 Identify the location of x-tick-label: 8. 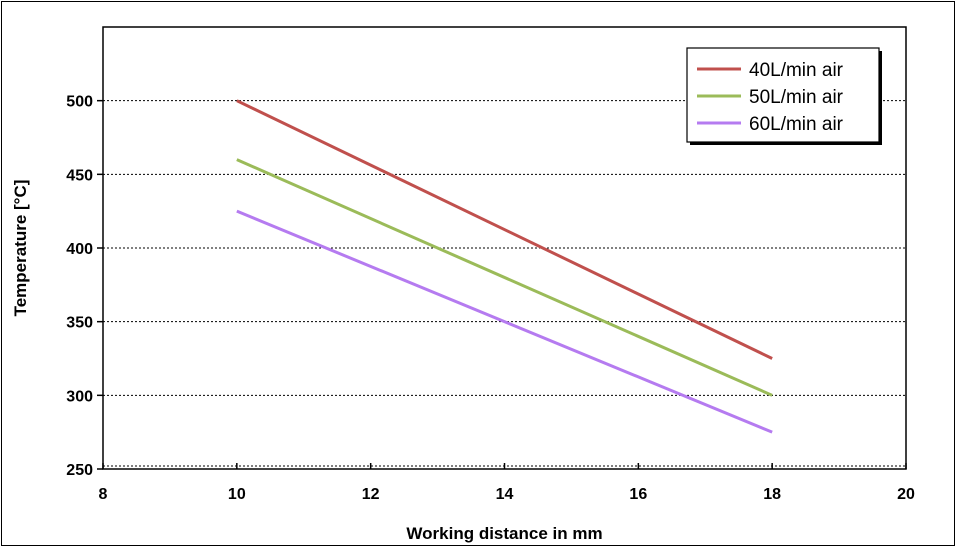
(103, 494).